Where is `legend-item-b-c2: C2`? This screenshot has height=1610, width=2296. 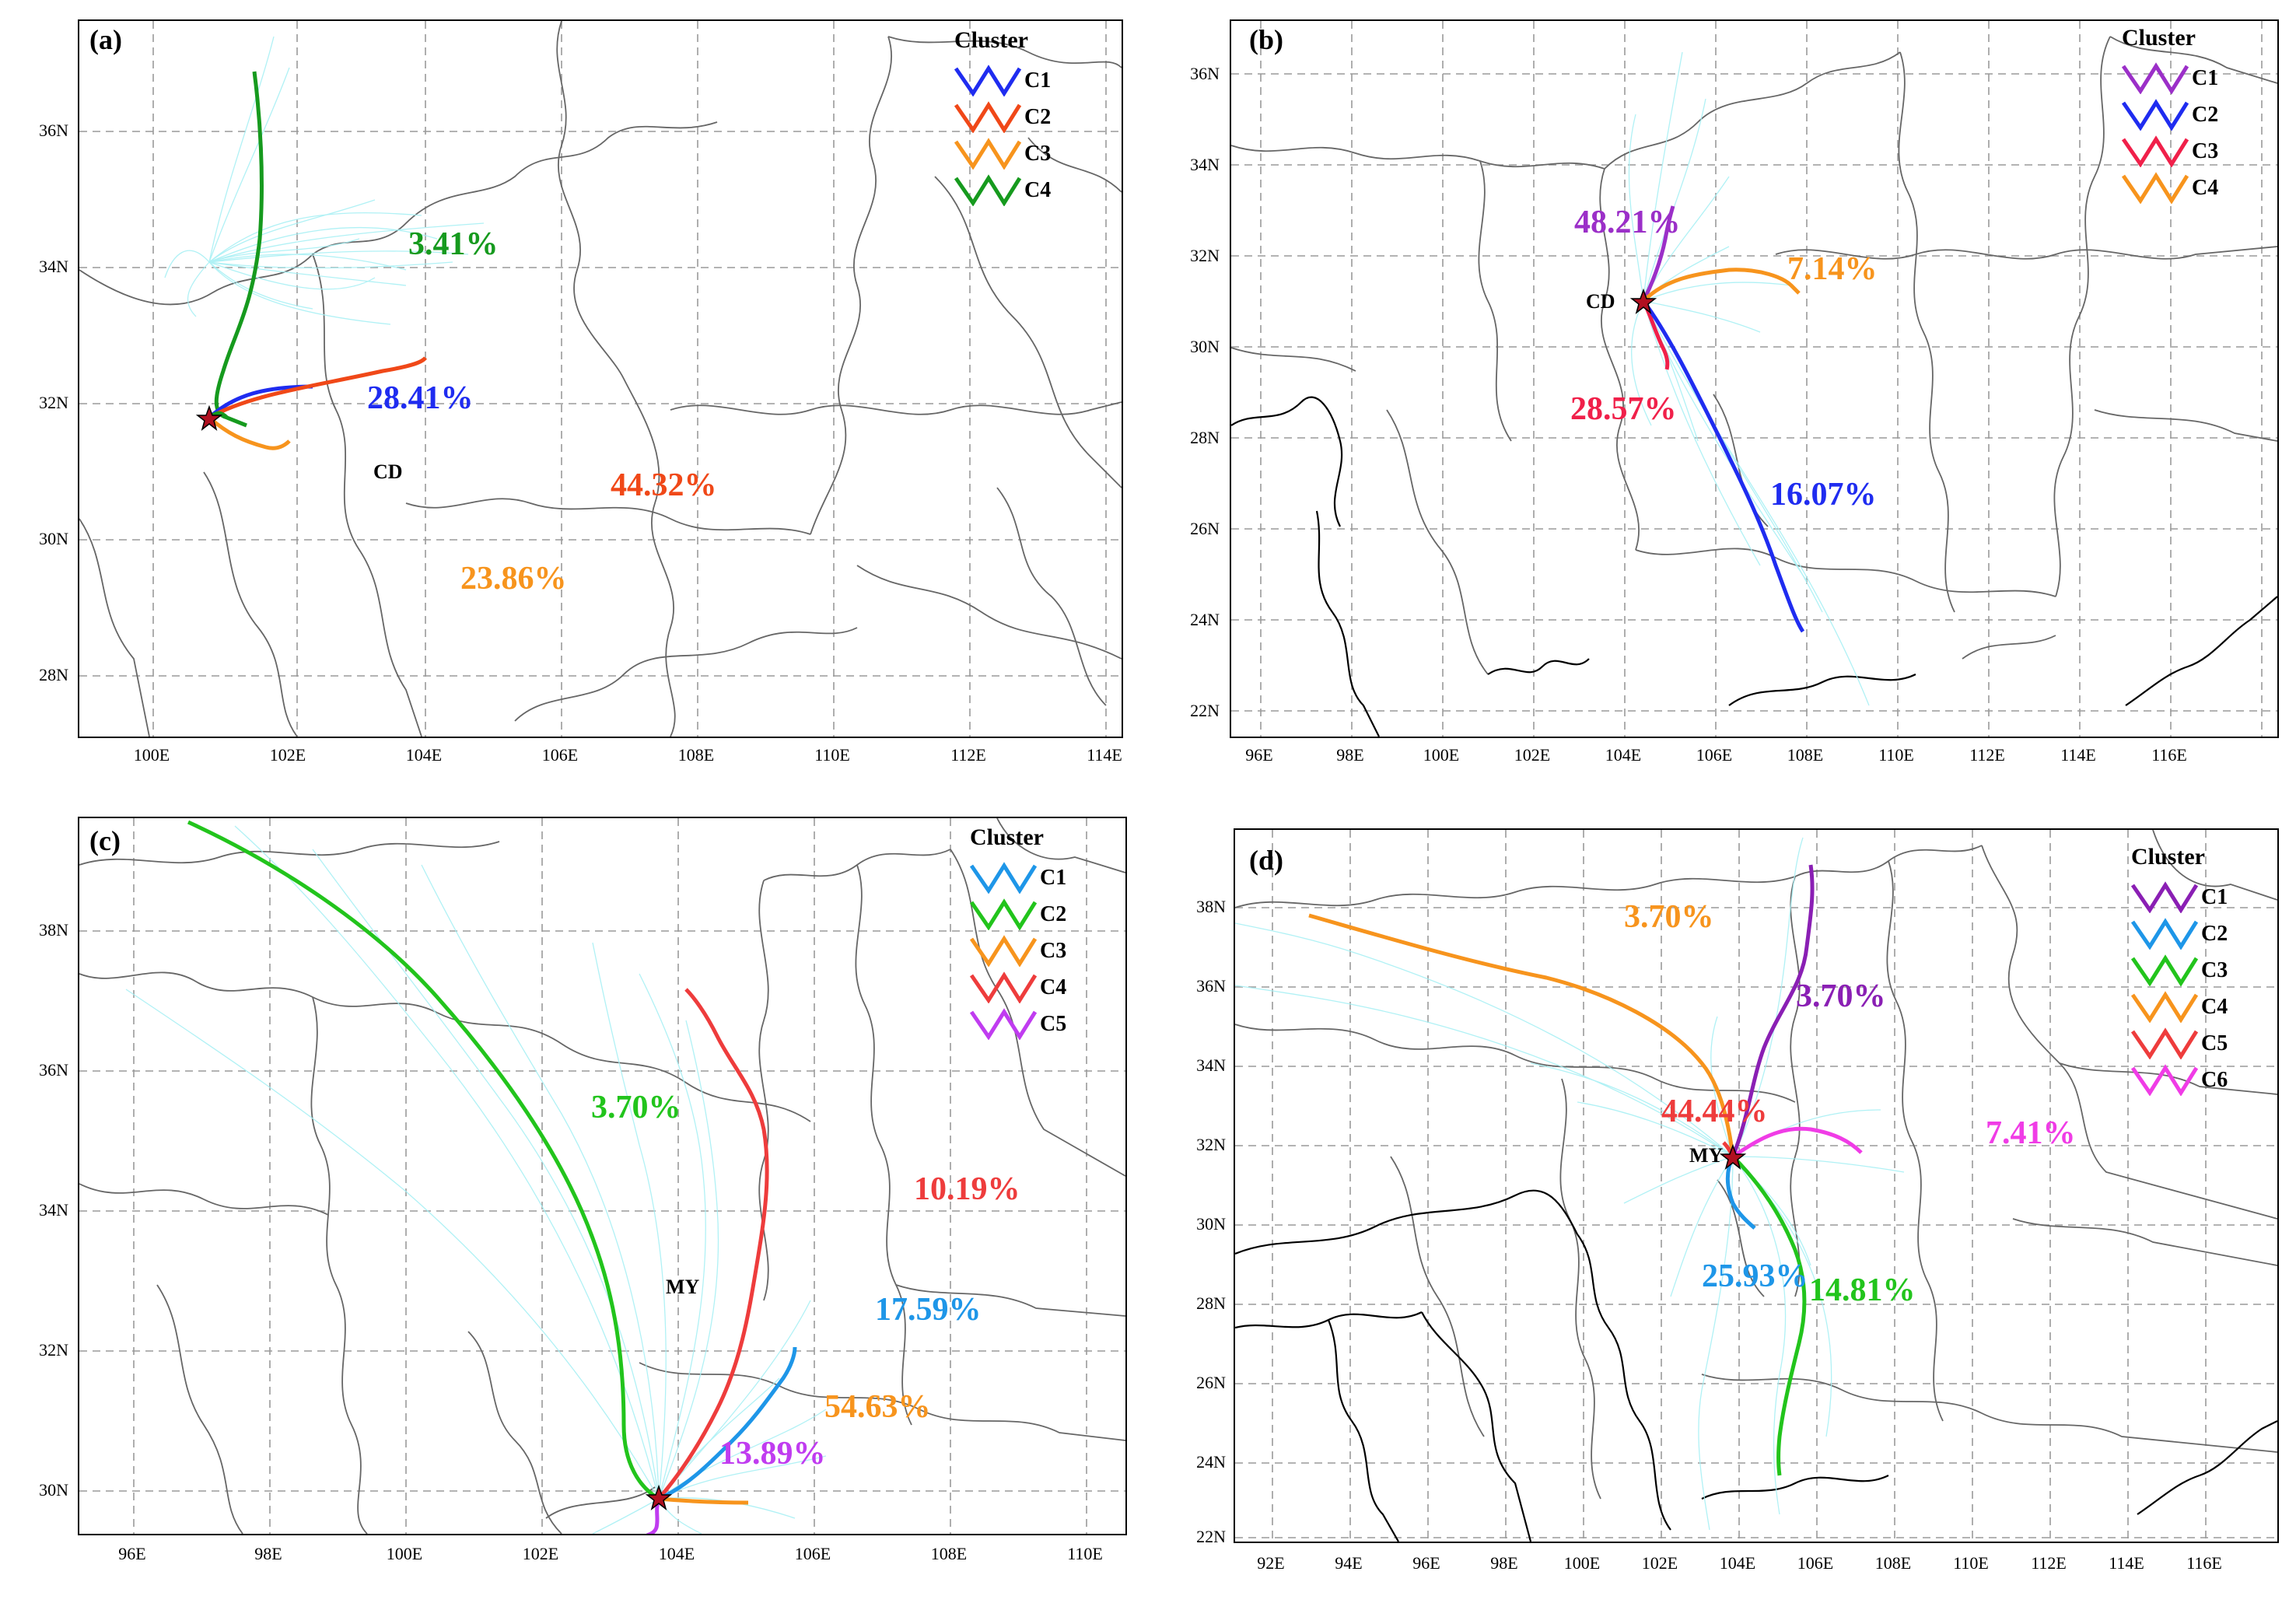 legend-item-b-c2: C2 is located at coordinates (2198, 114).